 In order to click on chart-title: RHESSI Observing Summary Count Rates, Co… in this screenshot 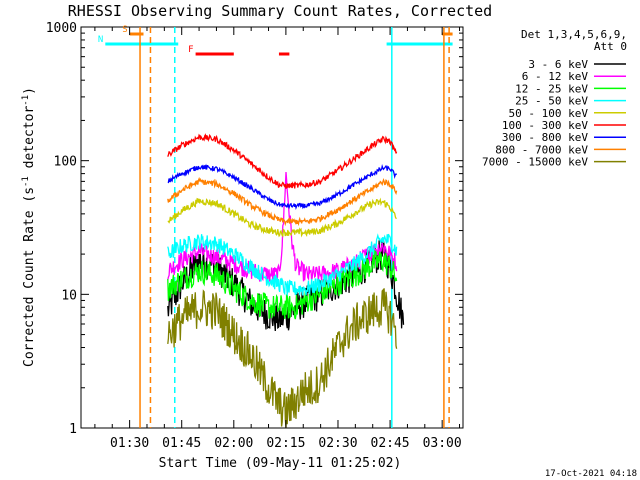, I will do `click(280, 11)`.